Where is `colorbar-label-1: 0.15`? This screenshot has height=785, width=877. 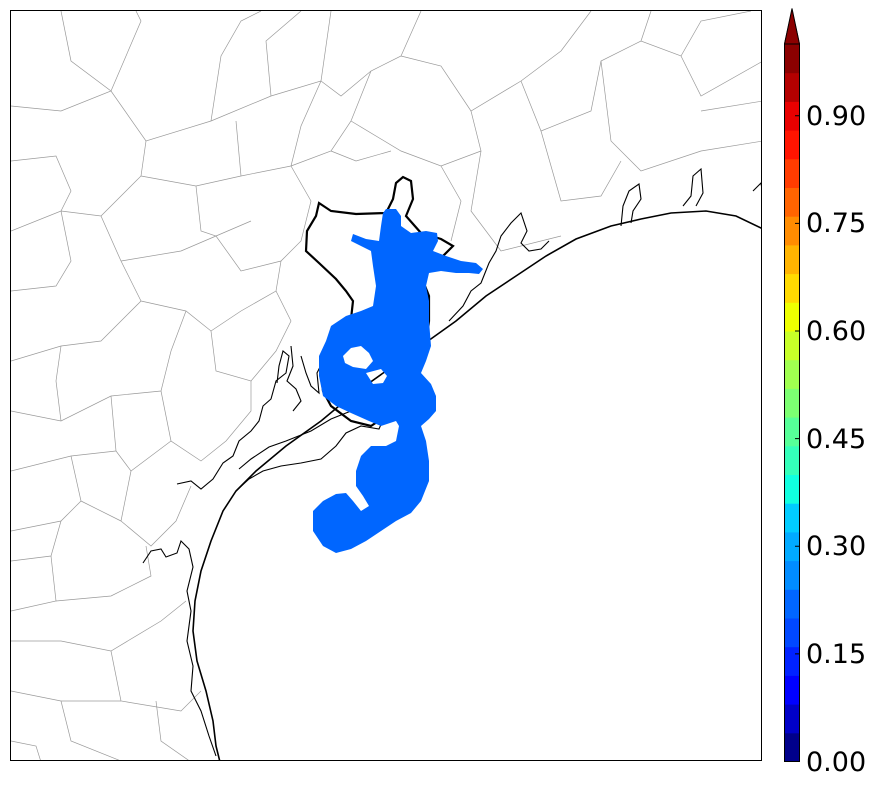
colorbar-label-1: 0.15 is located at coordinates (836, 654).